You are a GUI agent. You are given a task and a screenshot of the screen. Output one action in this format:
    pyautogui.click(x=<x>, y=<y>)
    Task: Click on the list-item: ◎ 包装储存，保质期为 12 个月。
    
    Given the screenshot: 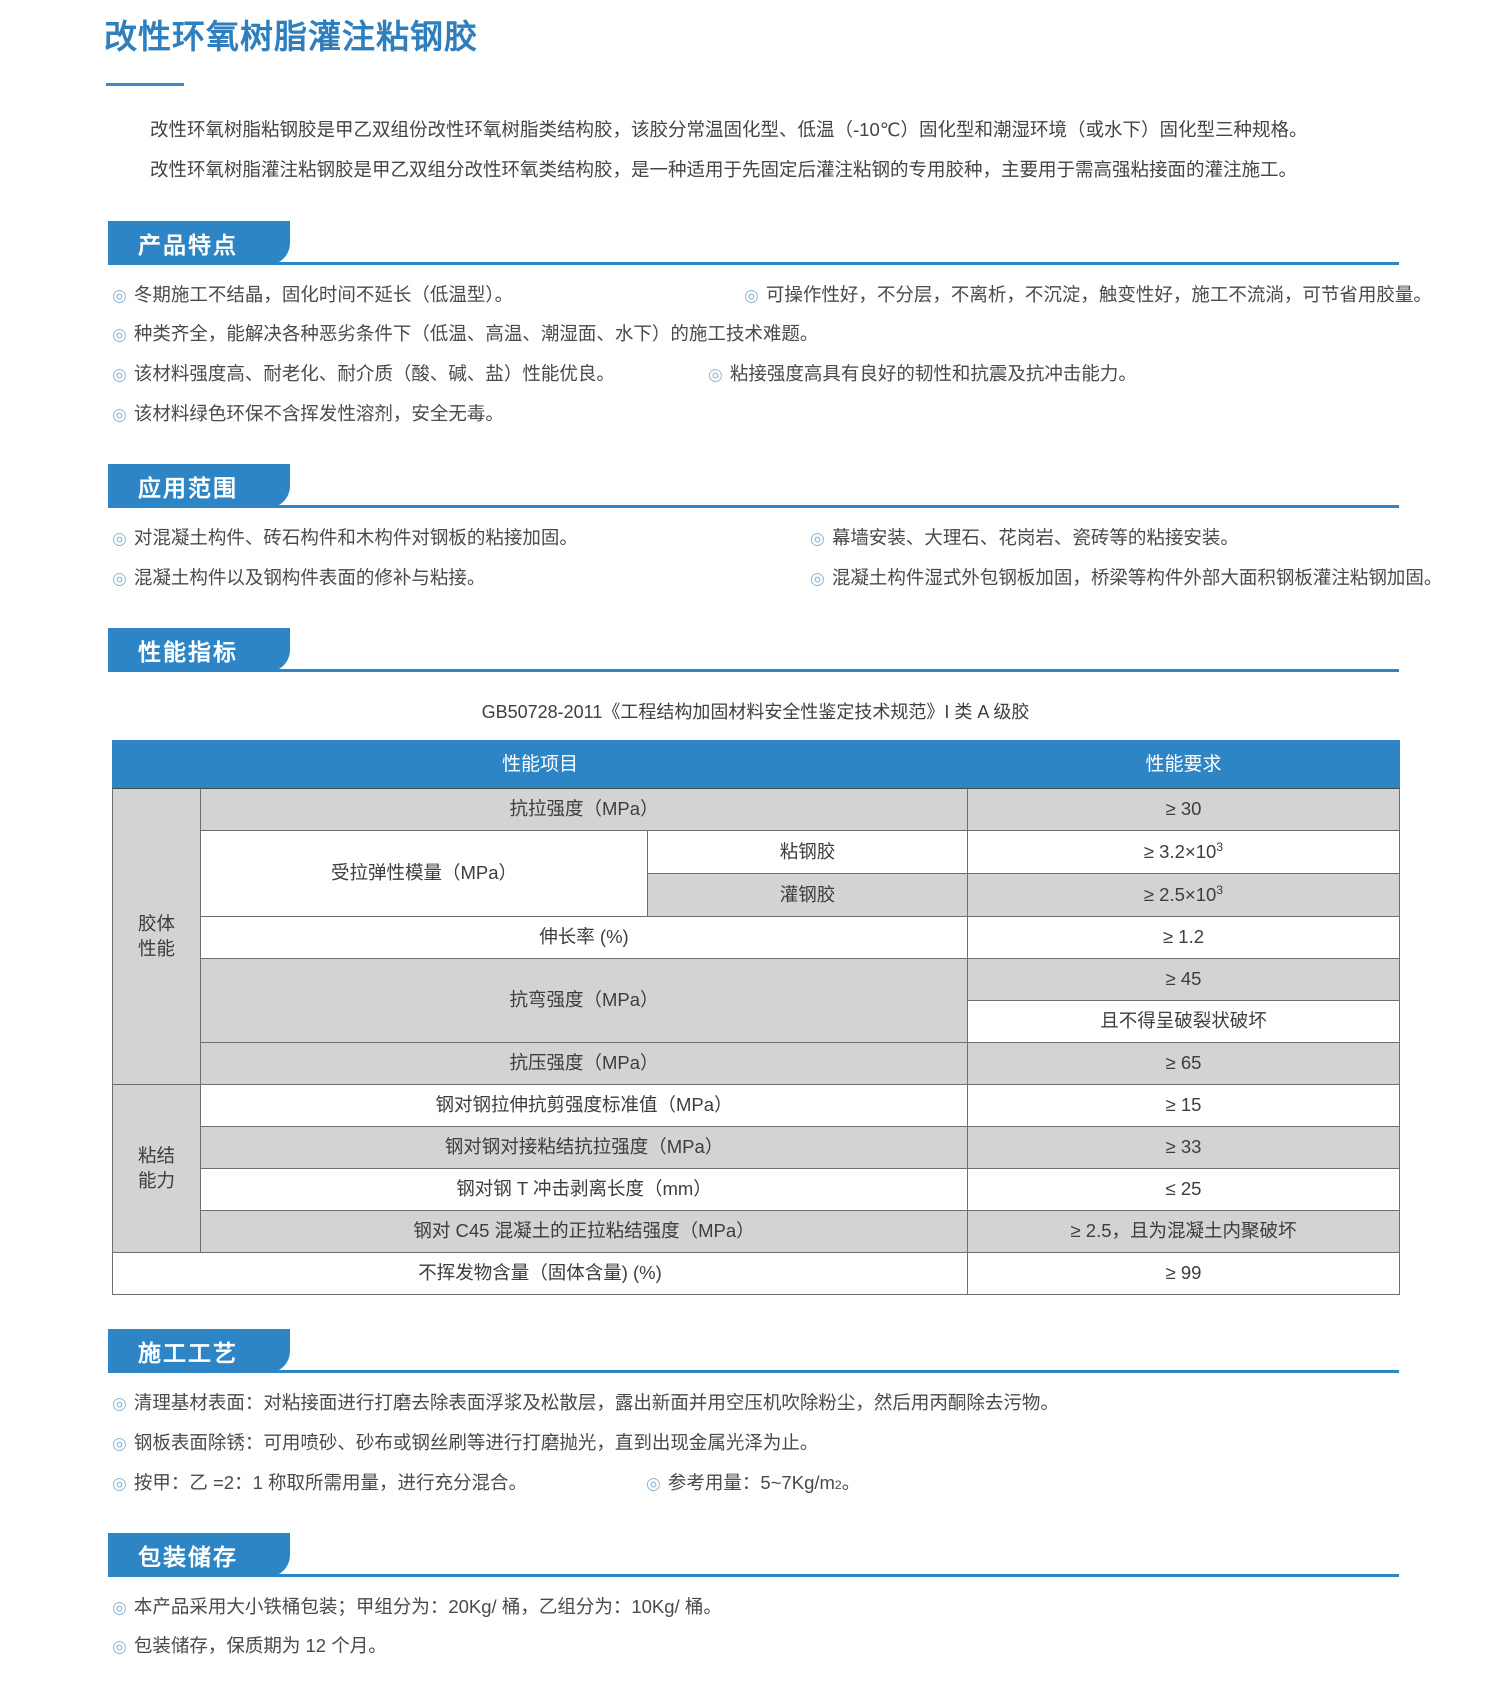 What is the action you would take?
    pyautogui.click(x=755, y=1646)
    